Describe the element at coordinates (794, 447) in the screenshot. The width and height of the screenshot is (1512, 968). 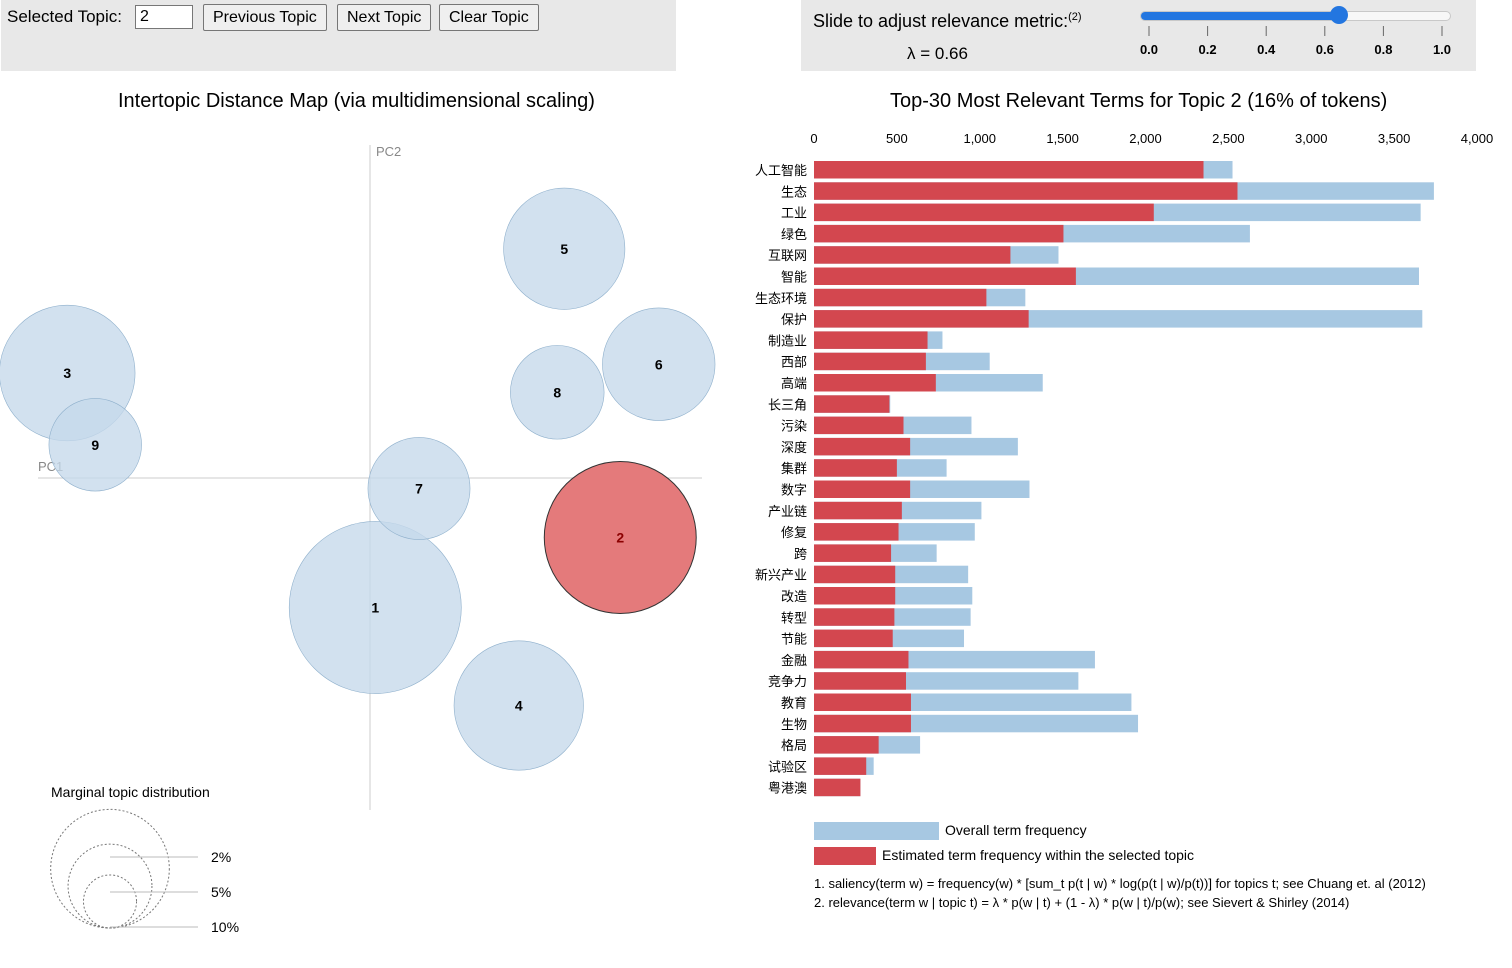
I see `term-label: 深度` at that location.